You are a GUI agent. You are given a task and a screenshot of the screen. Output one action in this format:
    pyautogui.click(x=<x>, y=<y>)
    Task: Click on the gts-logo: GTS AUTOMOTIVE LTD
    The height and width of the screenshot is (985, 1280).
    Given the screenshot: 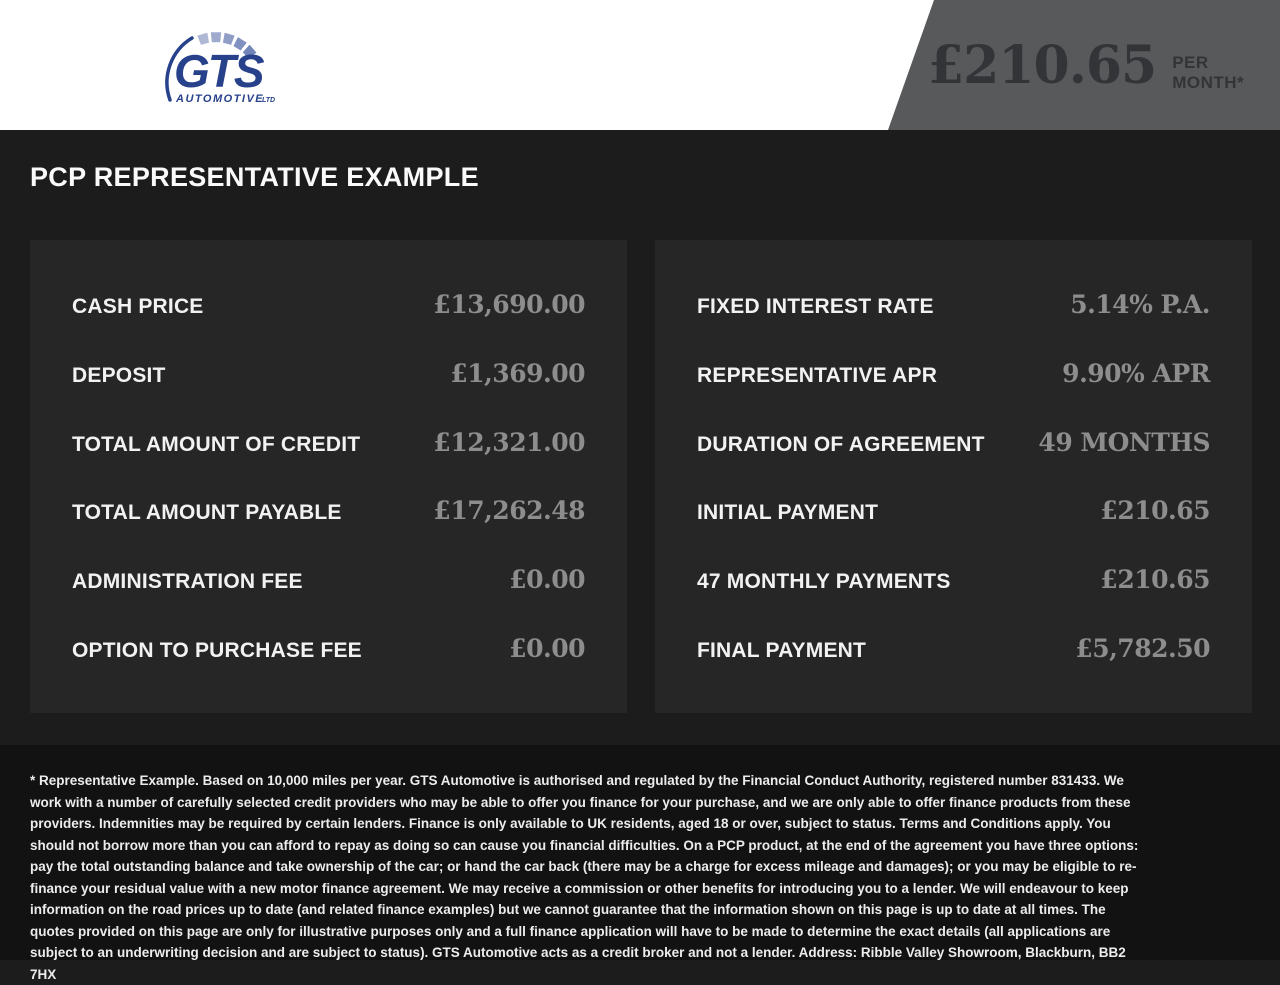 What is the action you would take?
    pyautogui.click(x=223, y=67)
    